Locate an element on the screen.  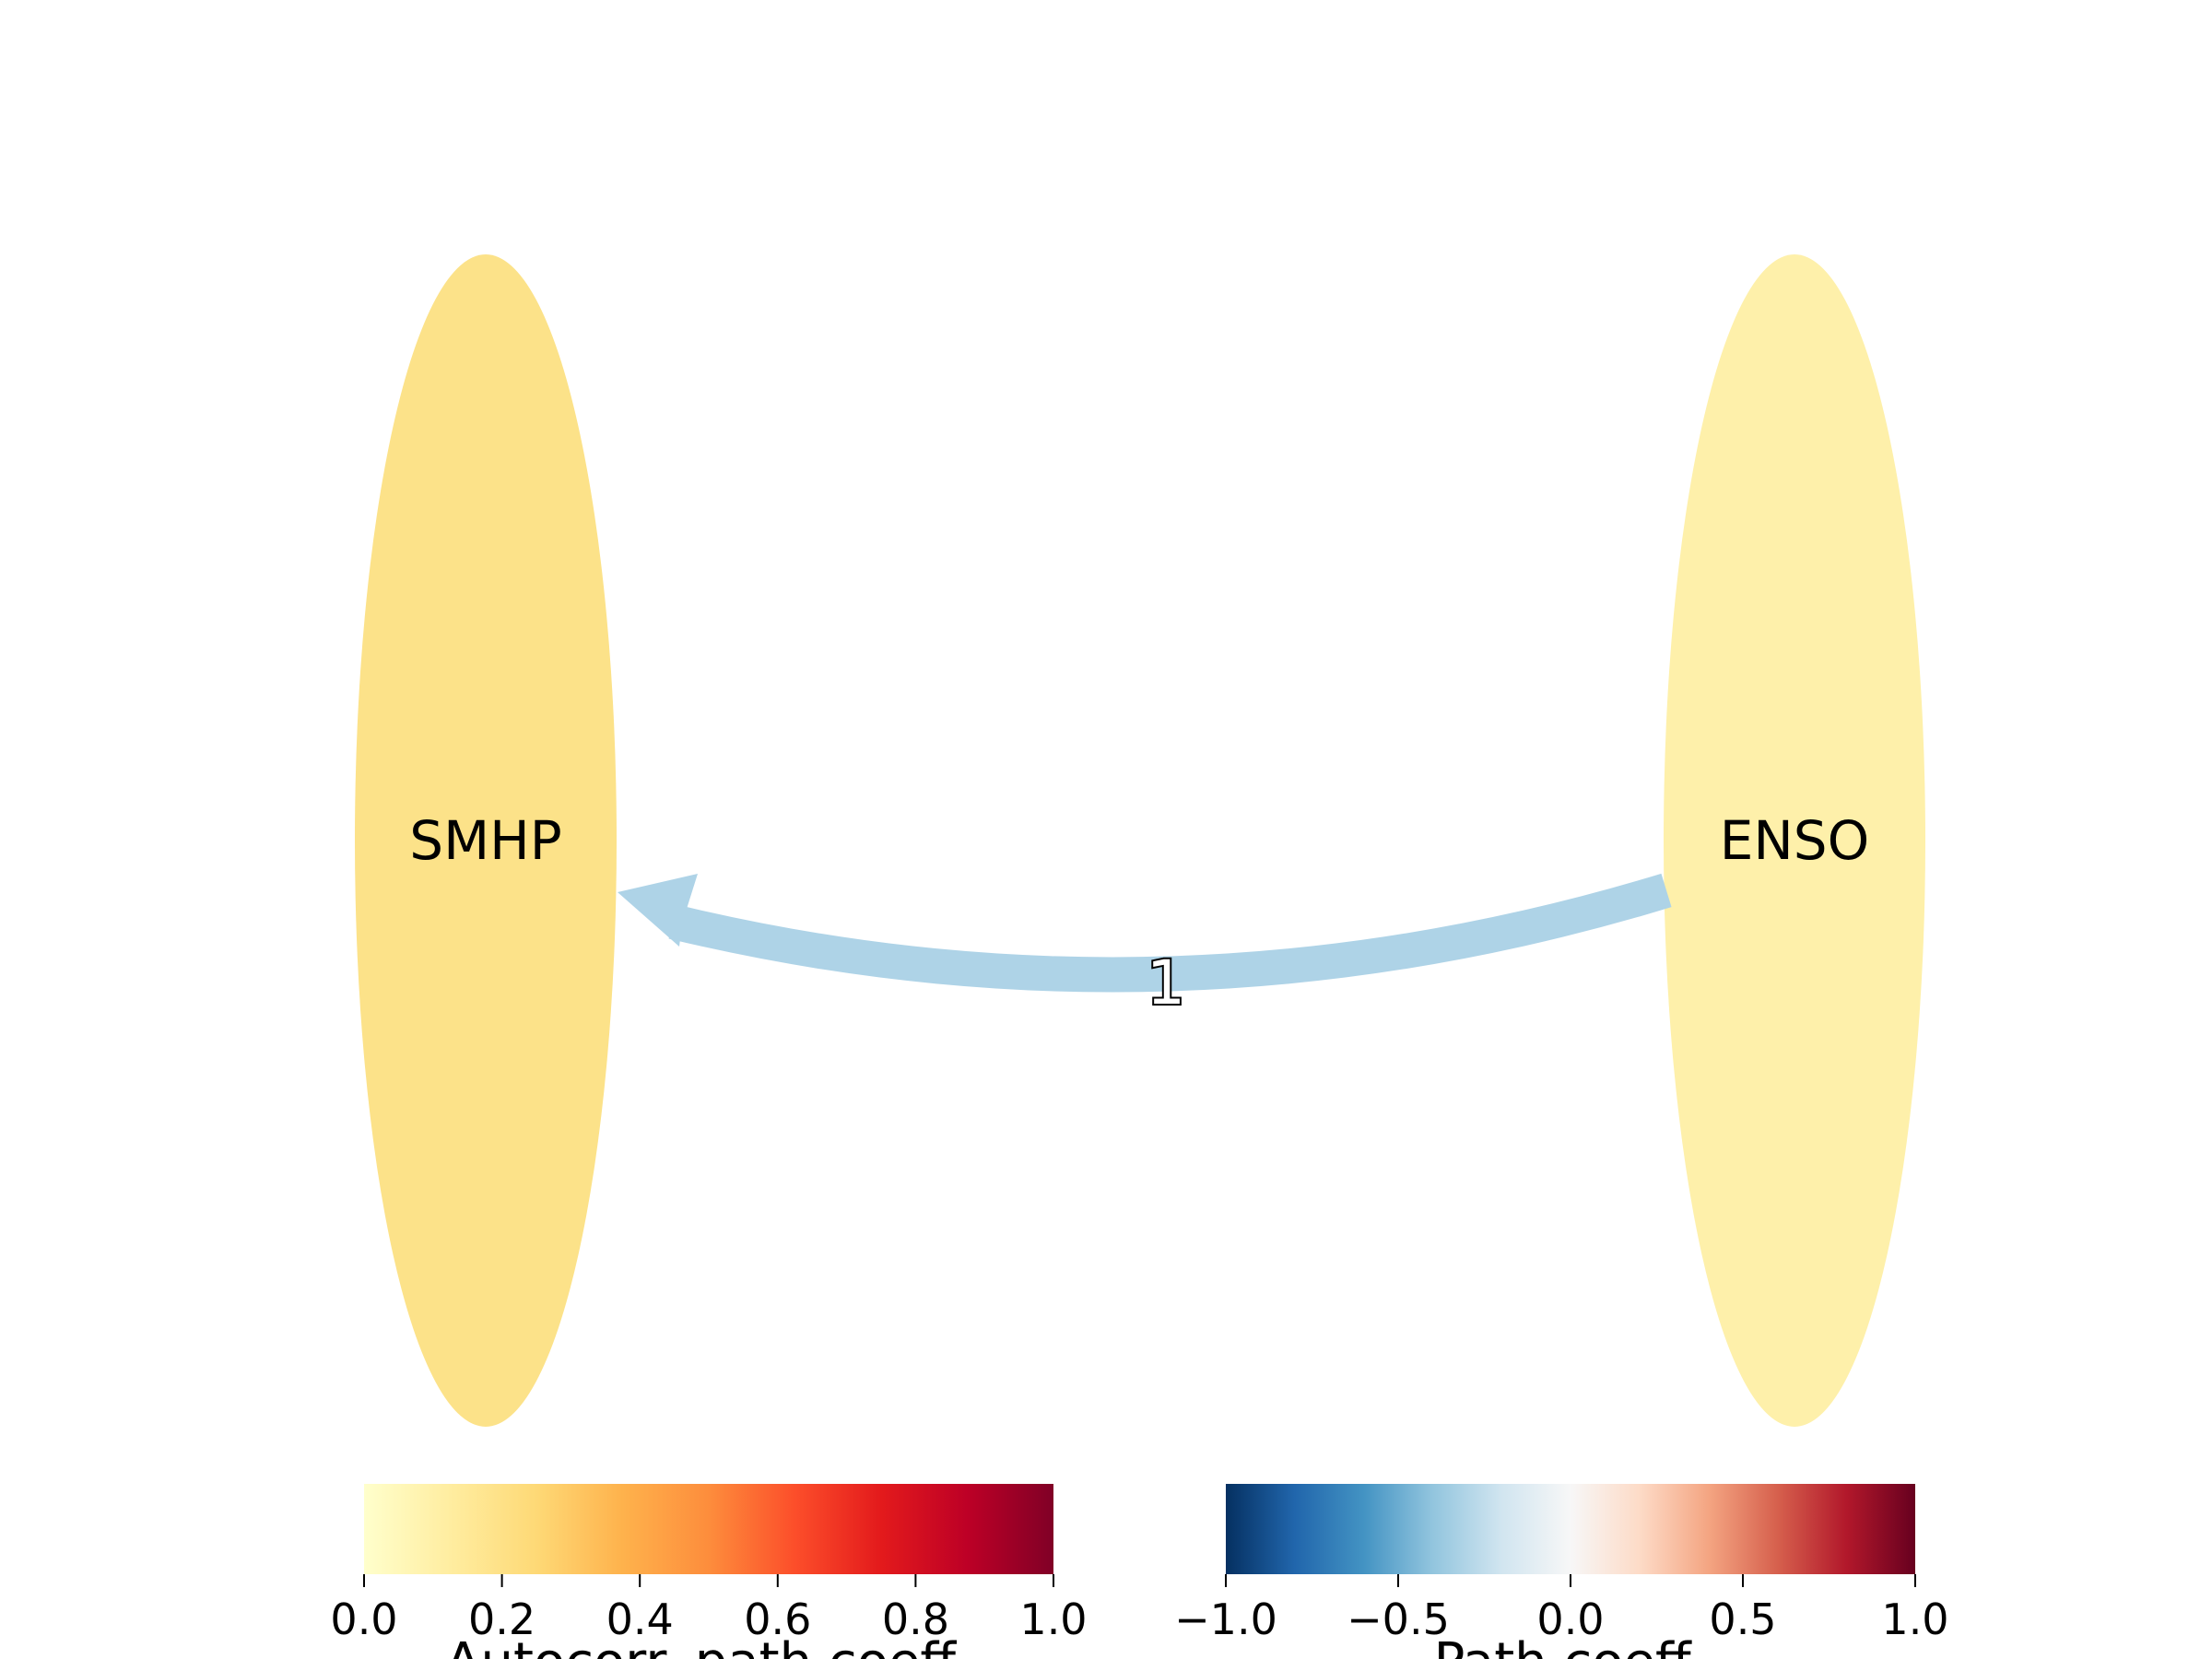
node-enso-label: ENSO is located at coordinates (1795, 840).